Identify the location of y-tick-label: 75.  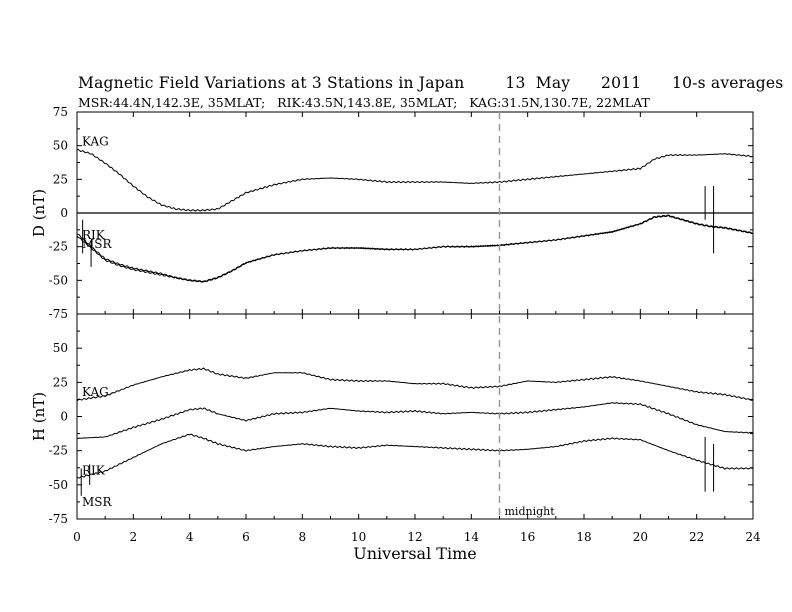
(60, 112).